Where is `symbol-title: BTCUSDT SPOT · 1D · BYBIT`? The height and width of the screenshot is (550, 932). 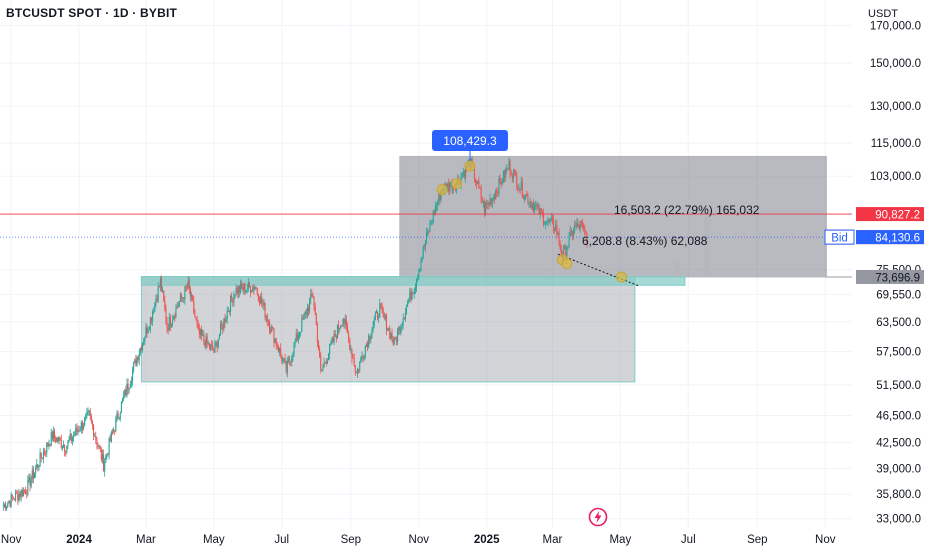 symbol-title: BTCUSDT SPOT · 1D · BYBIT is located at coordinates (92, 13).